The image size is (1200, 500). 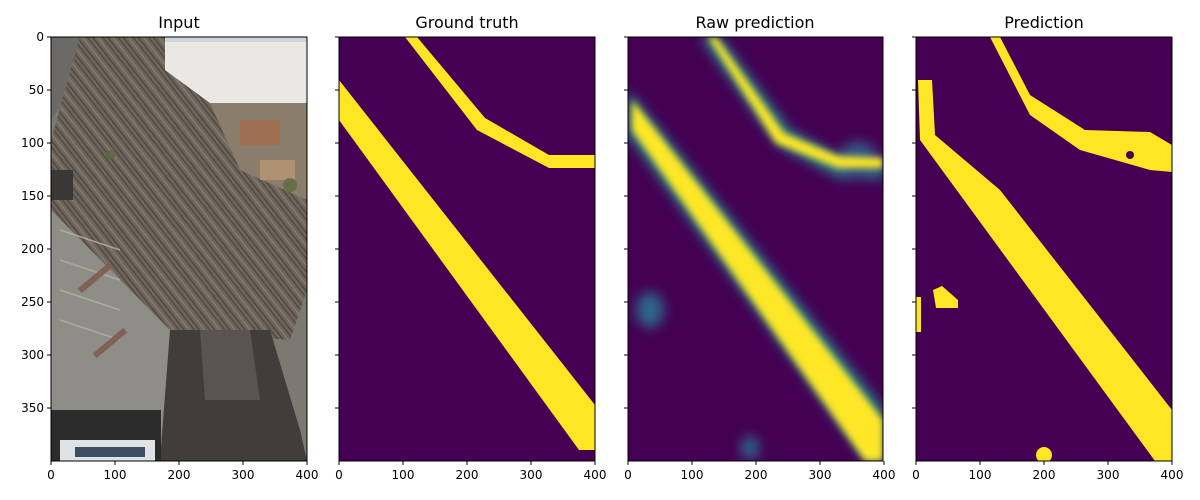 I want to click on panel-title: Prediction, so click(x=1043, y=22).